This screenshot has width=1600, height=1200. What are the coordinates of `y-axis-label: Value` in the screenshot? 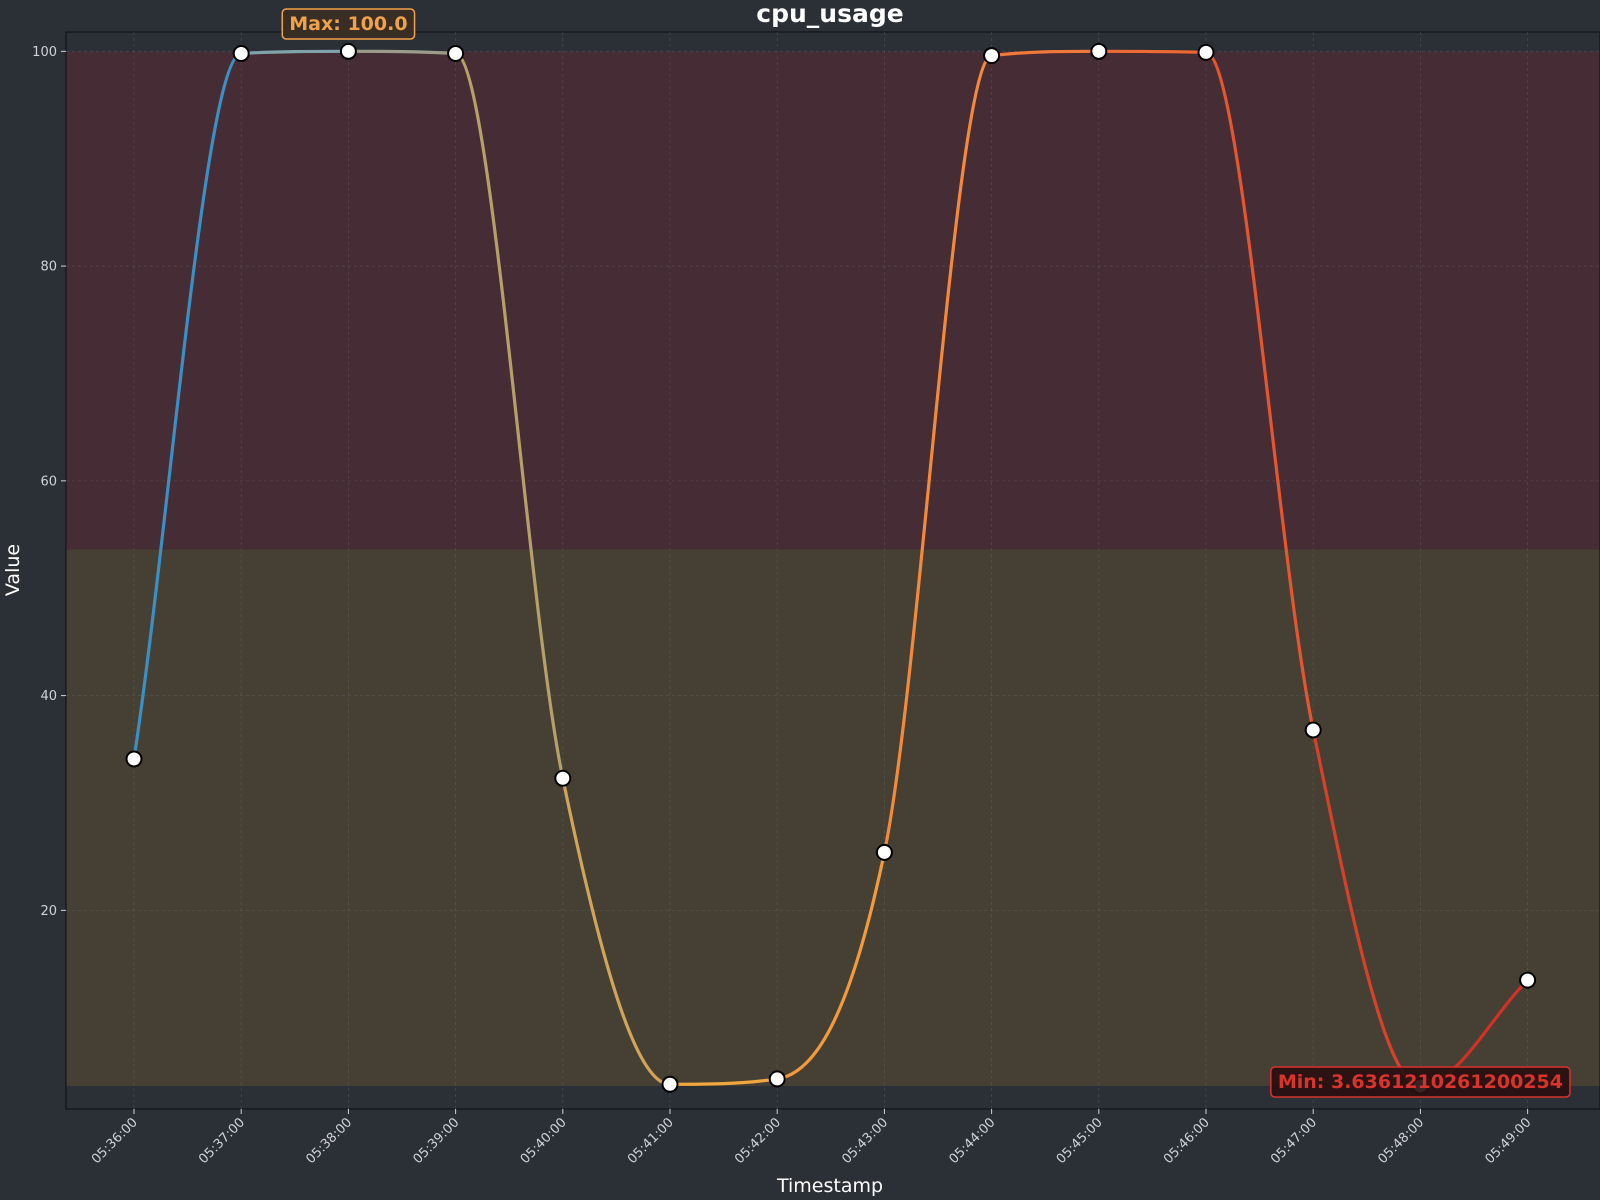 It's located at (13, 570).